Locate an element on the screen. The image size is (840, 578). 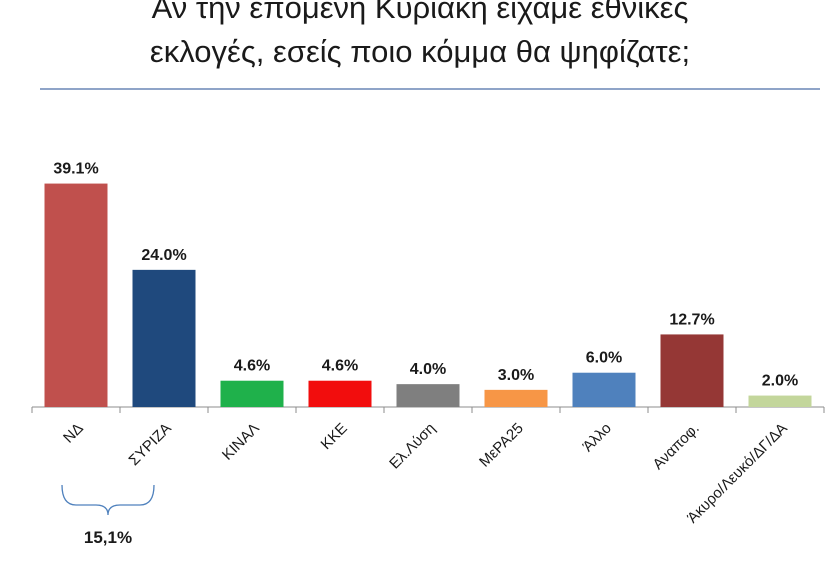
data-label-1: 39.1% is located at coordinates (75, 169).